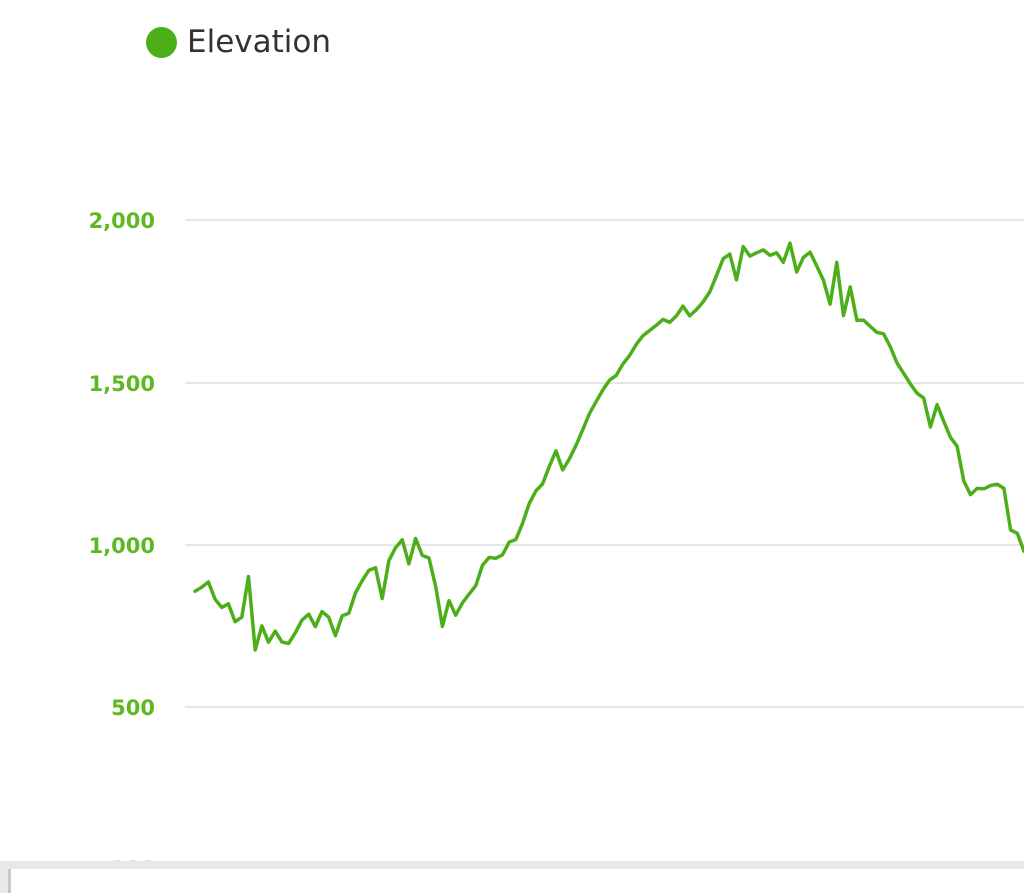 Image resolution: width=1024 pixels, height=893 pixels. What do you see at coordinates (133, 708) in the screenshot?
I see `y-tick-label: 500` at bounding box center [133, 708].